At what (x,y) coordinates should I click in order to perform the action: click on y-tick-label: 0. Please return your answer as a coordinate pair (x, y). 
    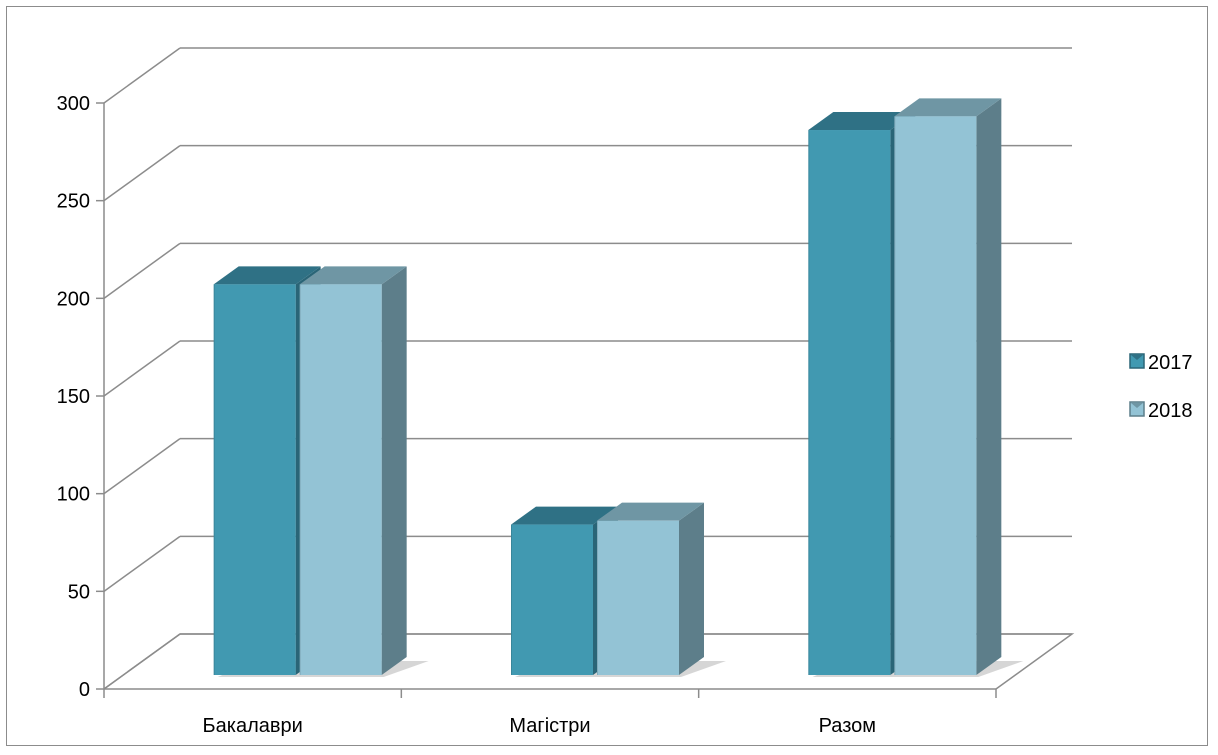
    Looking at the image, I should click on (84, 690).